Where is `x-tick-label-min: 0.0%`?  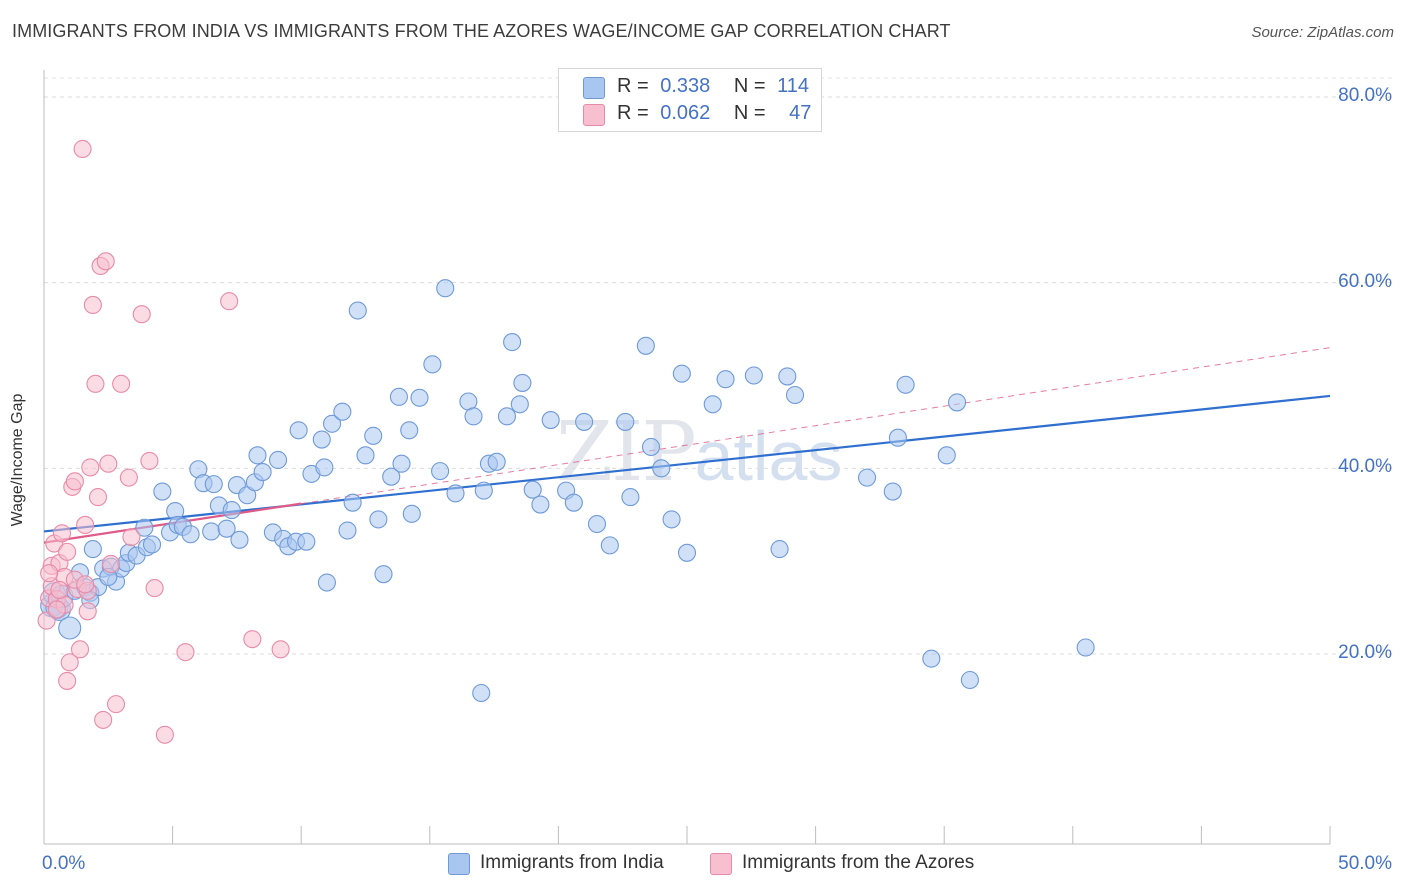 x-tick-label-min: 0.0% is located at coordinates (64, 863).